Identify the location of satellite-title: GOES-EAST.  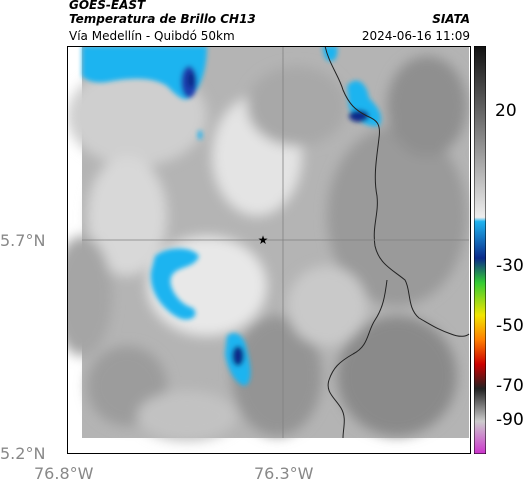
(107, 6).